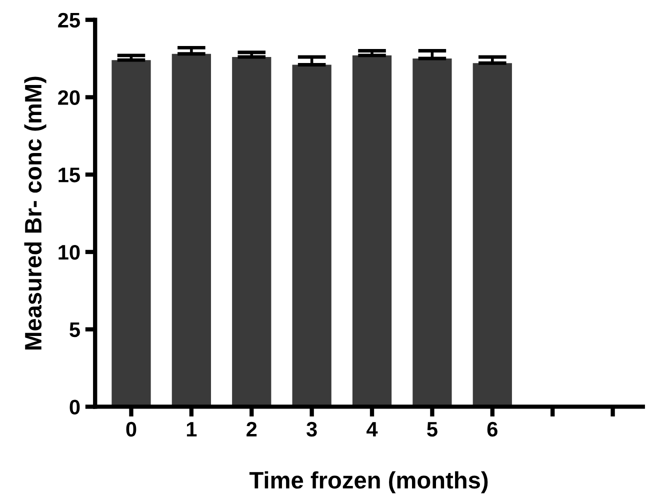 Image resolution: width=656 pixels, height=496 pixels. What do you see at coordinates (69, 97) in the screenshot?
I see `y-tick-label: 20` at bounding box center [69, 97].